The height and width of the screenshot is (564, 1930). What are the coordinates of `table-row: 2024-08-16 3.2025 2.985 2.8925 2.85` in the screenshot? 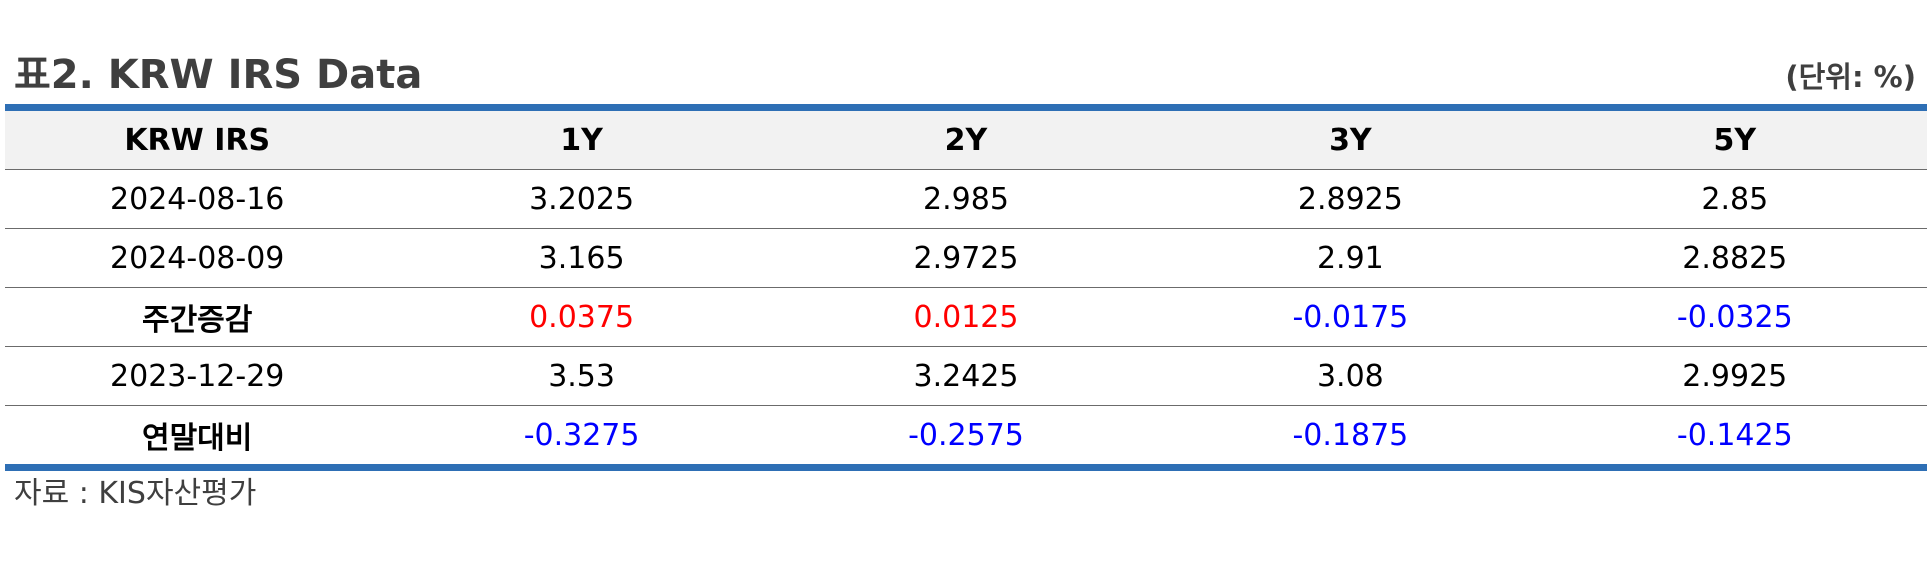 It's located at (966, 199).